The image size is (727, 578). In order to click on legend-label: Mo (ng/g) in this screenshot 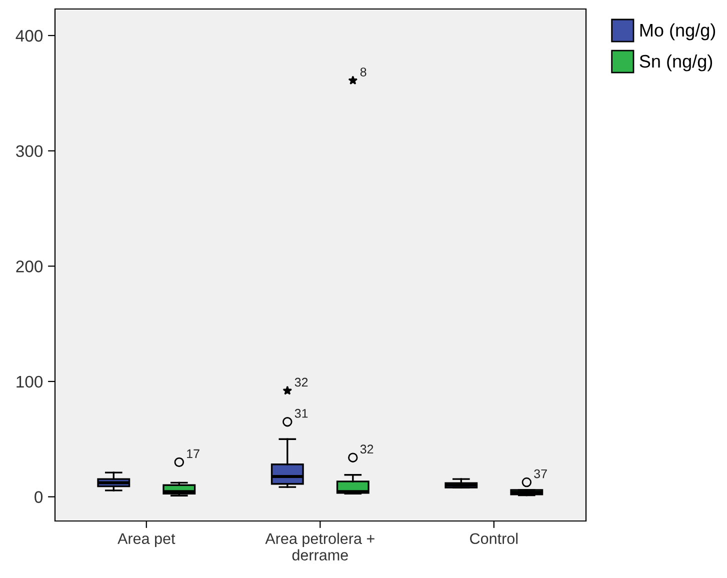, I will do `click(678, 31)`.